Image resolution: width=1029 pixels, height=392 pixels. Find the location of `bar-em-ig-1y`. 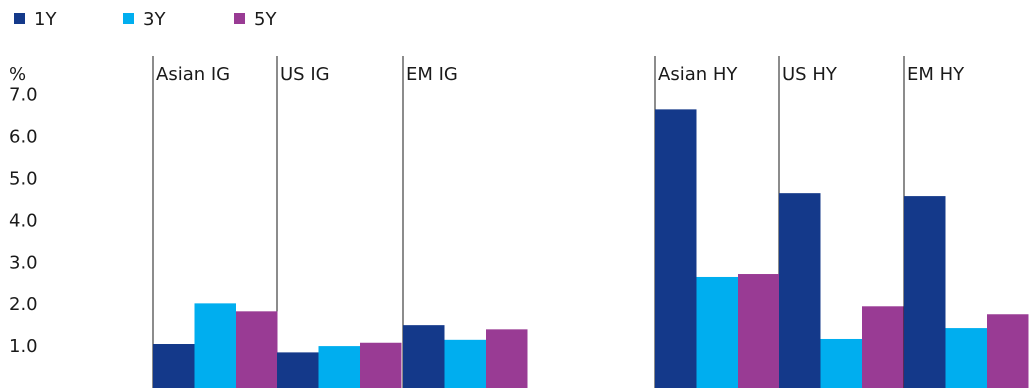

bar-em-ig-1y is located at coordinates (424, 356).